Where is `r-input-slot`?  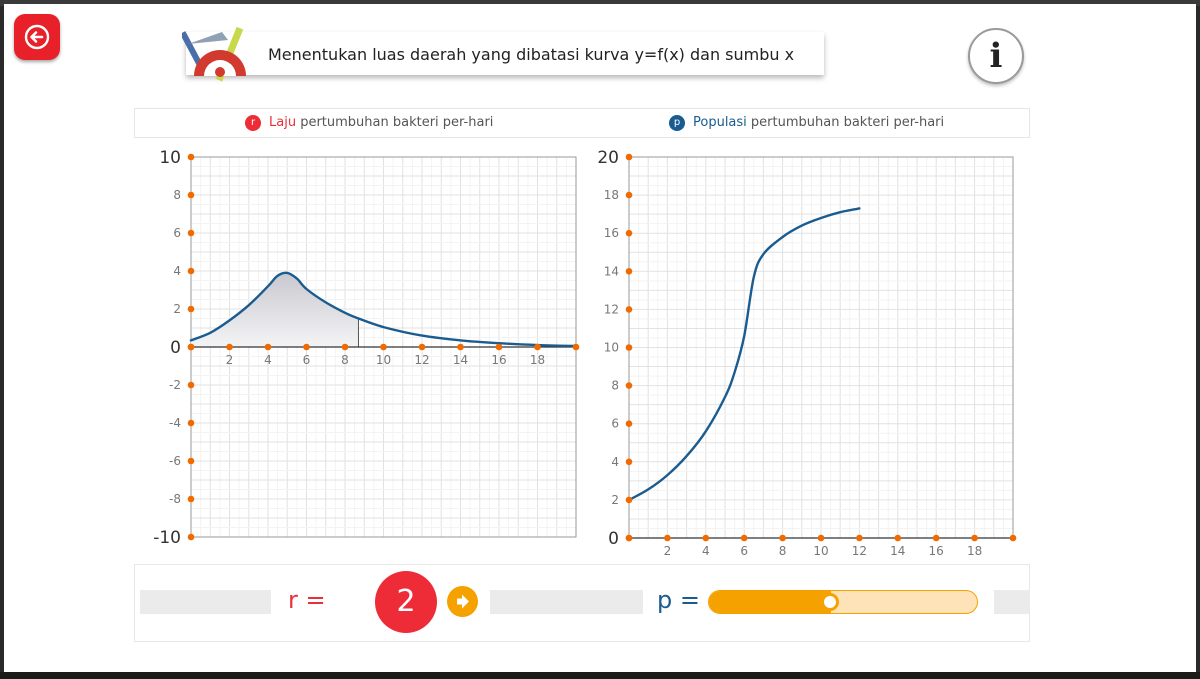
r-input-slot is located at coordinates (205, 602).